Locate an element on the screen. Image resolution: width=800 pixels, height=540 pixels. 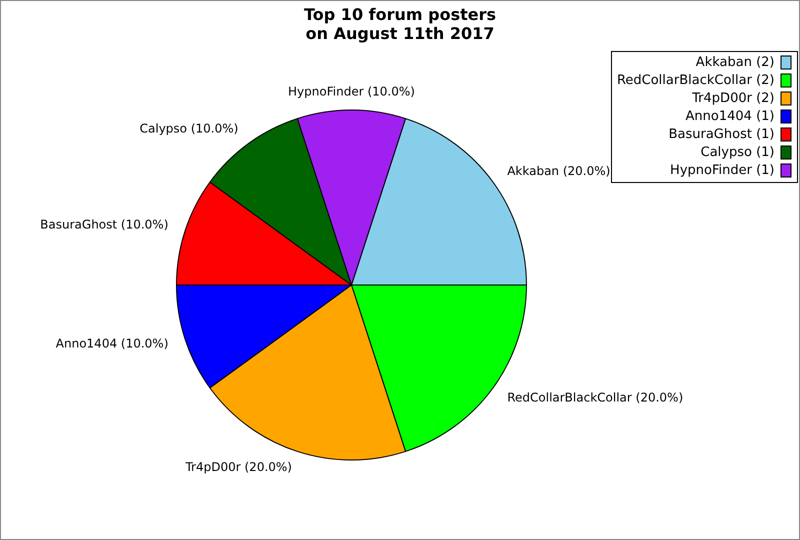
data-label: Calypso (10.0%) is located at coordinates (189, 128).